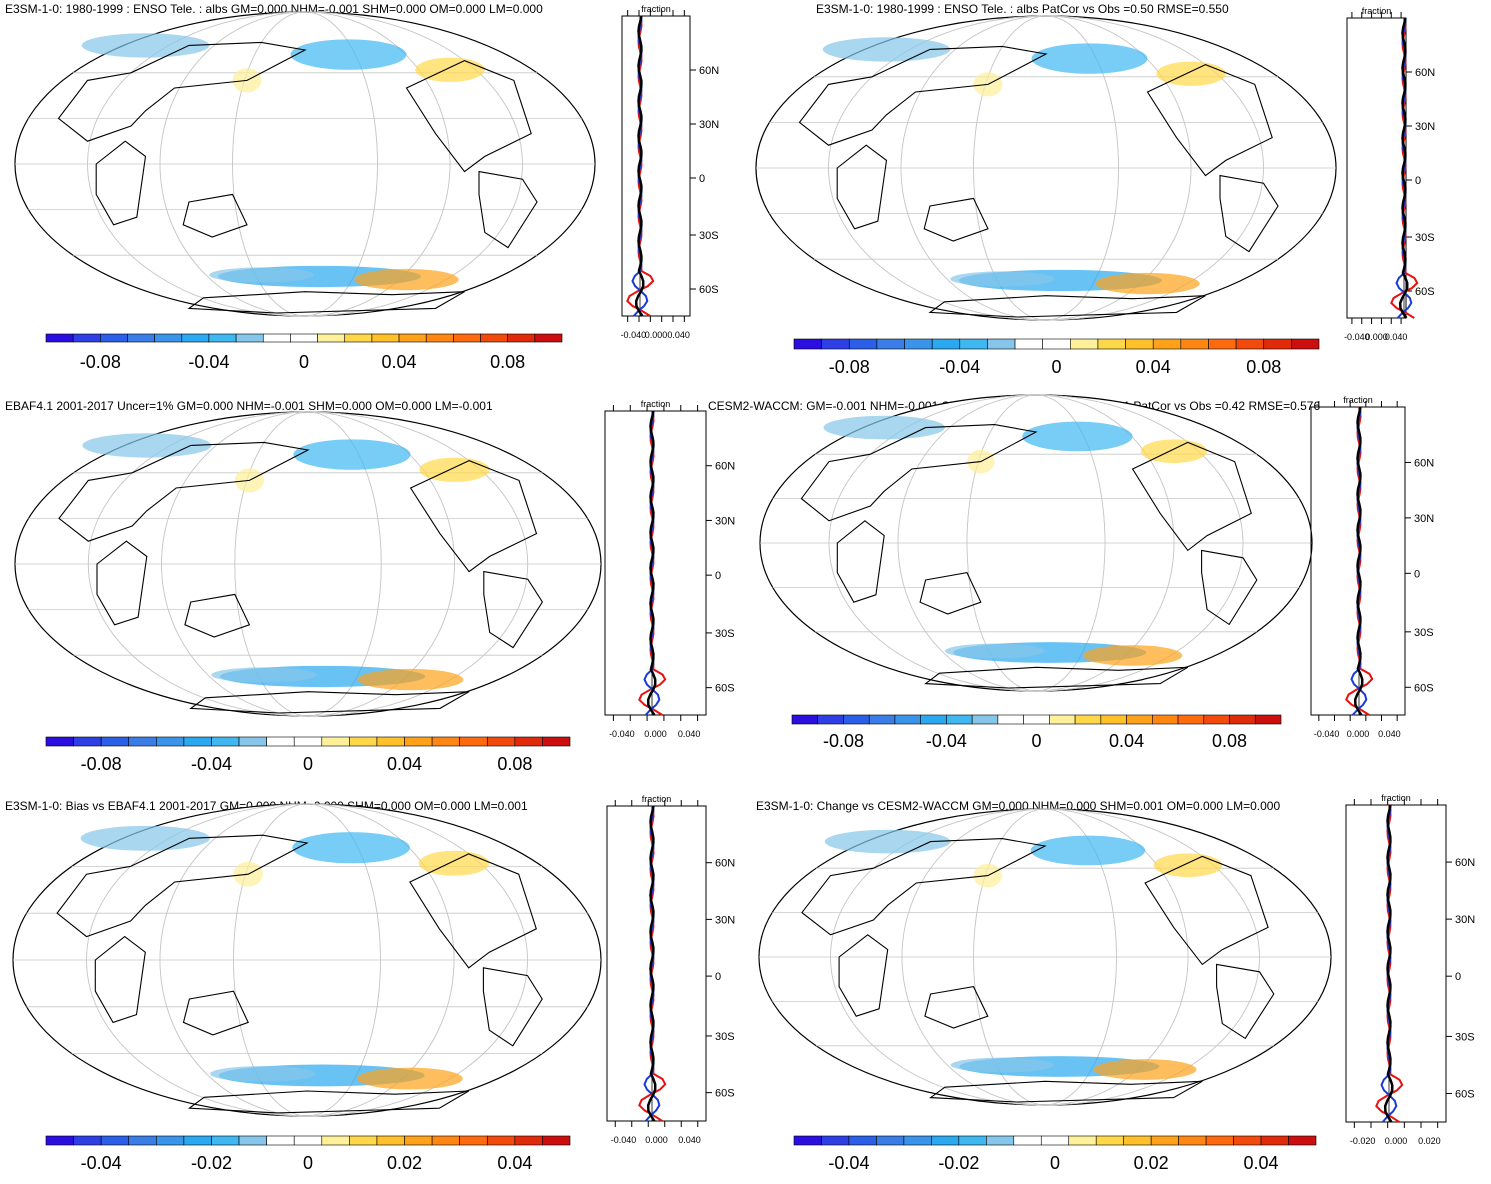 This screenshot has width=1491, height=1184. Describe the element at coordinates (304, 362) in the screenshot. I see `colorbar-tick-label: 0` at that location.